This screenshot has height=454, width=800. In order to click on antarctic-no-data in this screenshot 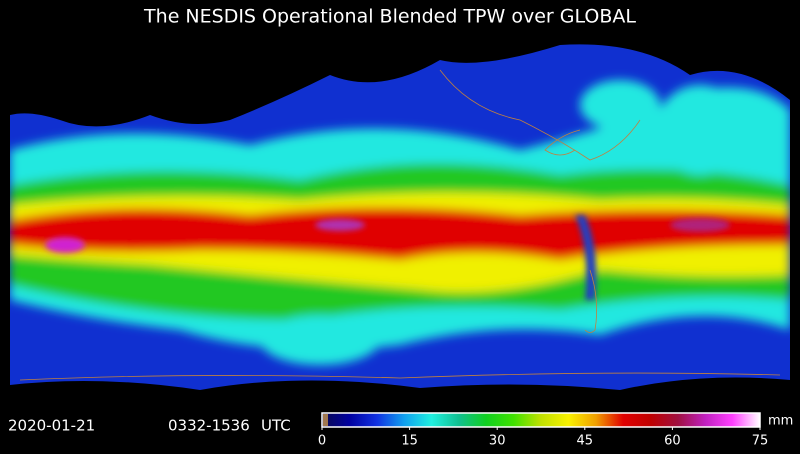, I will do `click(400, 388)`.